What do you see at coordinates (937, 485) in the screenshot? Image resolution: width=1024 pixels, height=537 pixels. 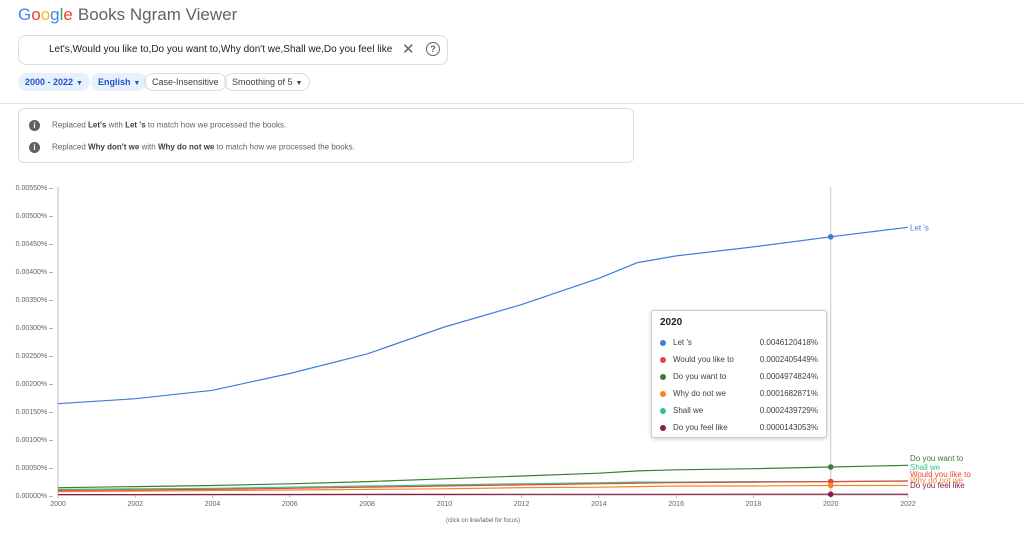 I see `series-label: Do you feel like` at bounding box center [937, 485].